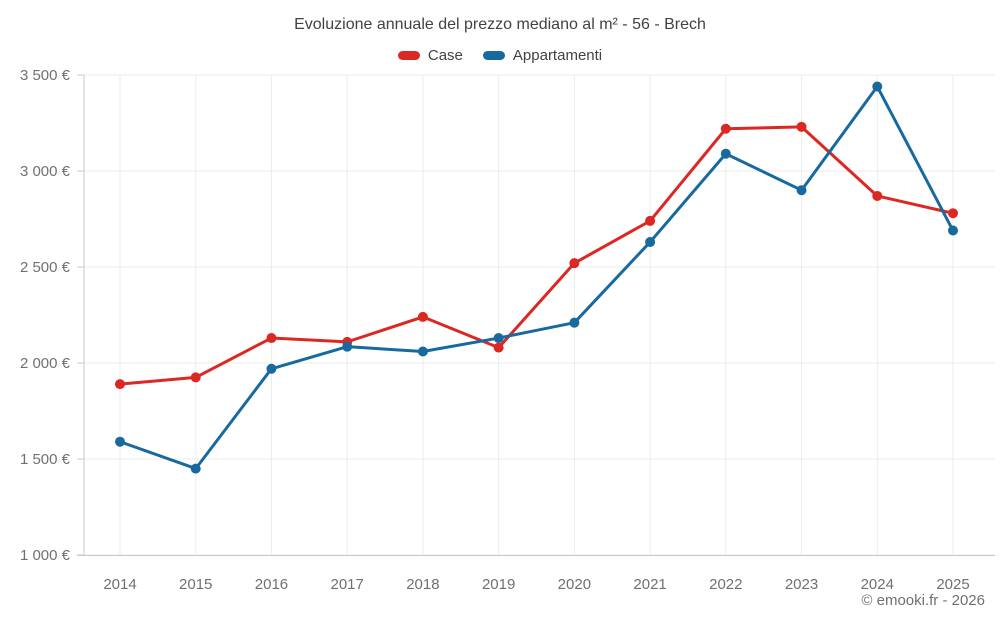 This screenshot has height=625, width=1000. Describe the element at coordinates (493, 55) in the screenshot. I see `legend-swatch-appartamenti` at that location.